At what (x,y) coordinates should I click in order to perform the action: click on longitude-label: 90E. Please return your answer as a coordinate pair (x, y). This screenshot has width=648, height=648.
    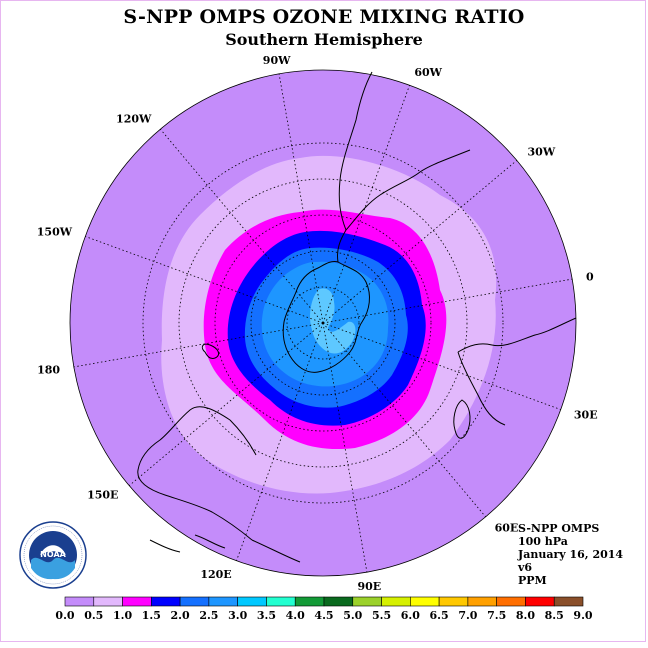
    Looking at the image, I should click on (370, 586).